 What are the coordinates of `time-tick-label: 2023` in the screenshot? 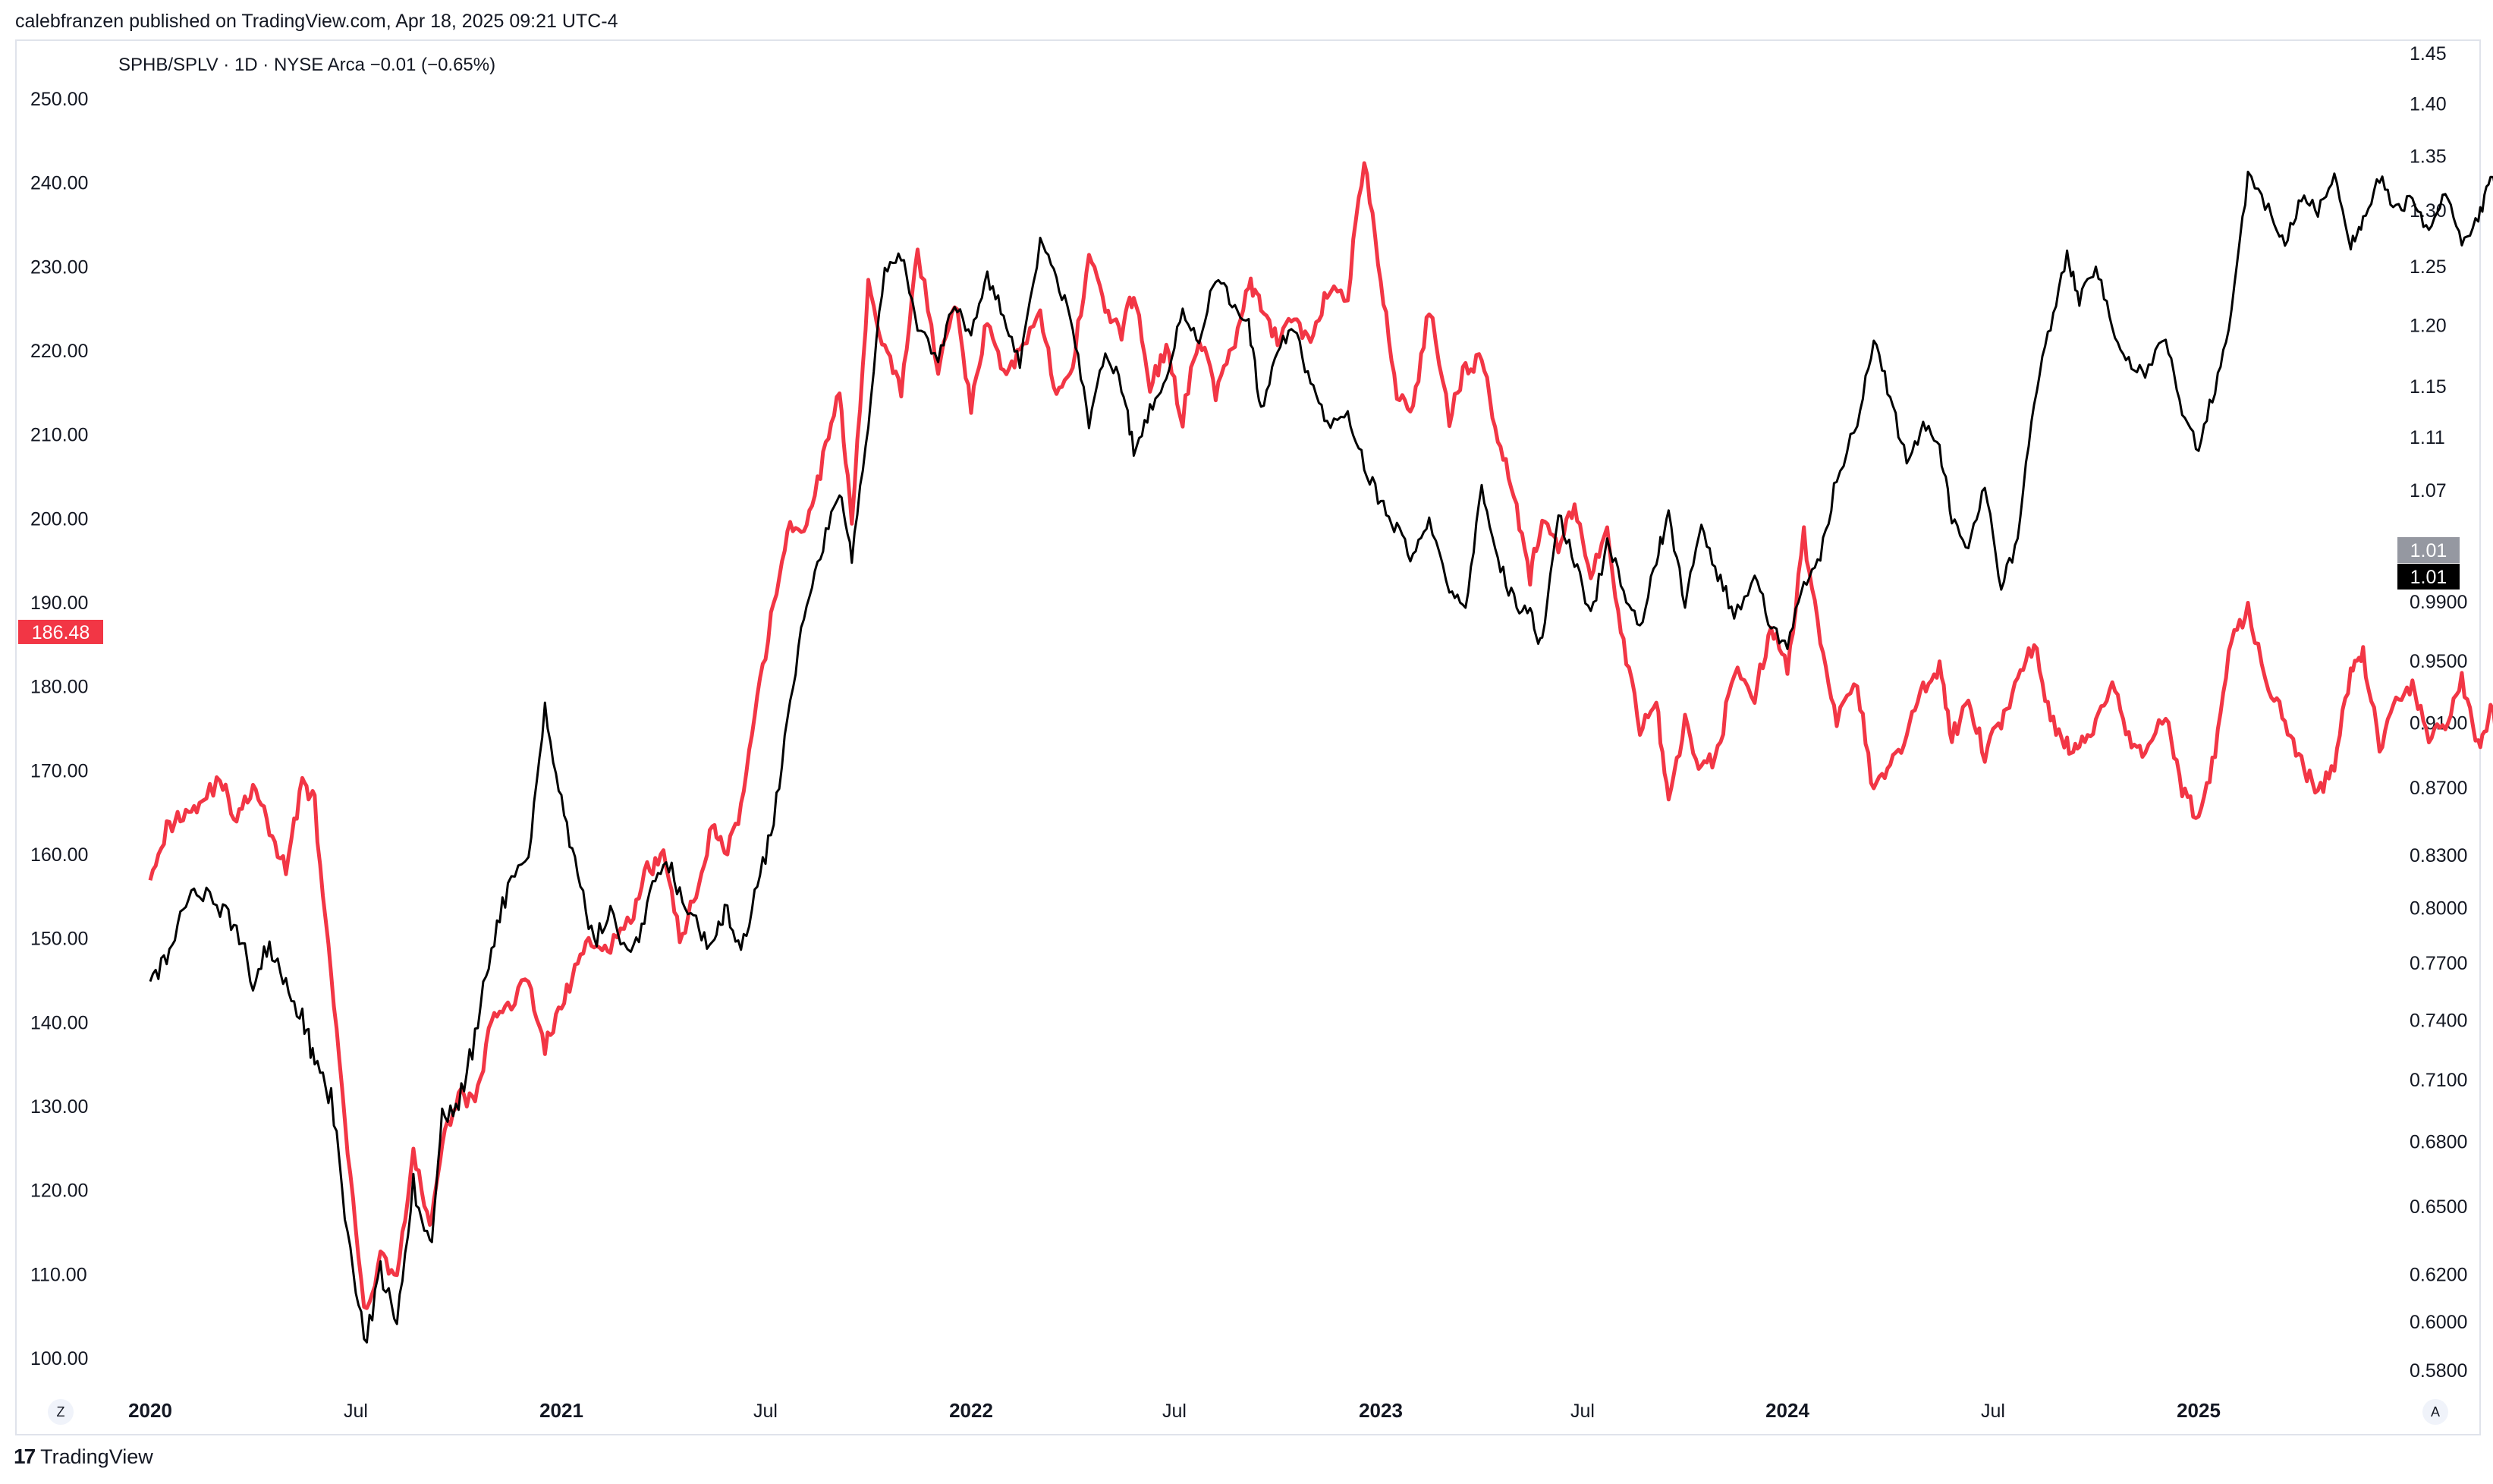 It's located at (1381, 1410).